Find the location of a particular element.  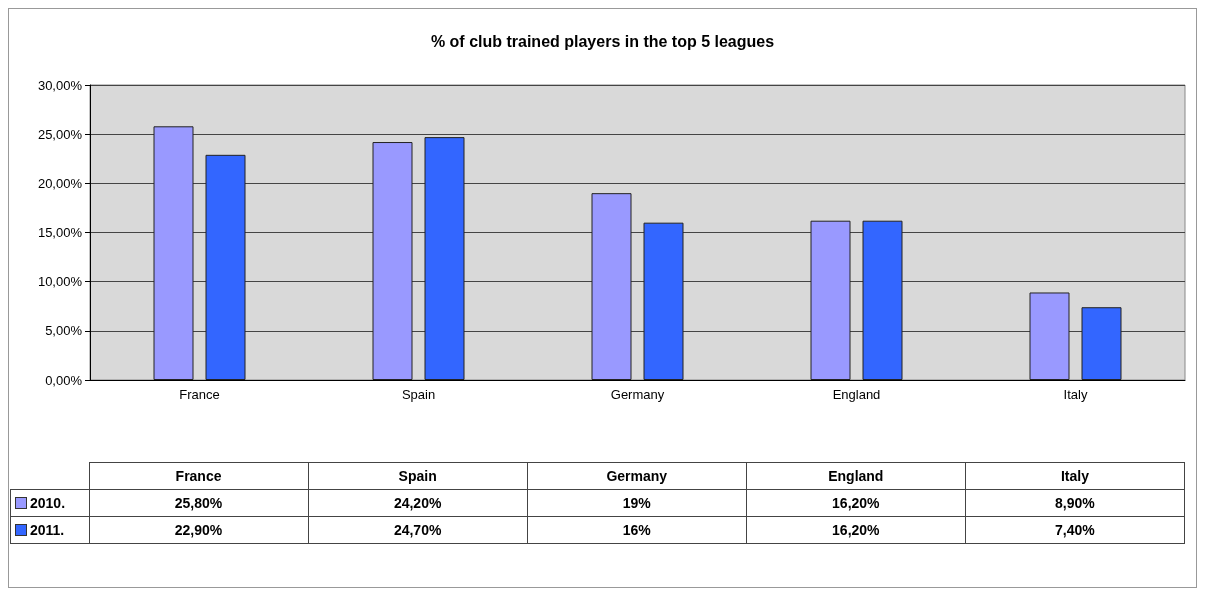

legend-label: 2010. is located at coordinates (49, 503).